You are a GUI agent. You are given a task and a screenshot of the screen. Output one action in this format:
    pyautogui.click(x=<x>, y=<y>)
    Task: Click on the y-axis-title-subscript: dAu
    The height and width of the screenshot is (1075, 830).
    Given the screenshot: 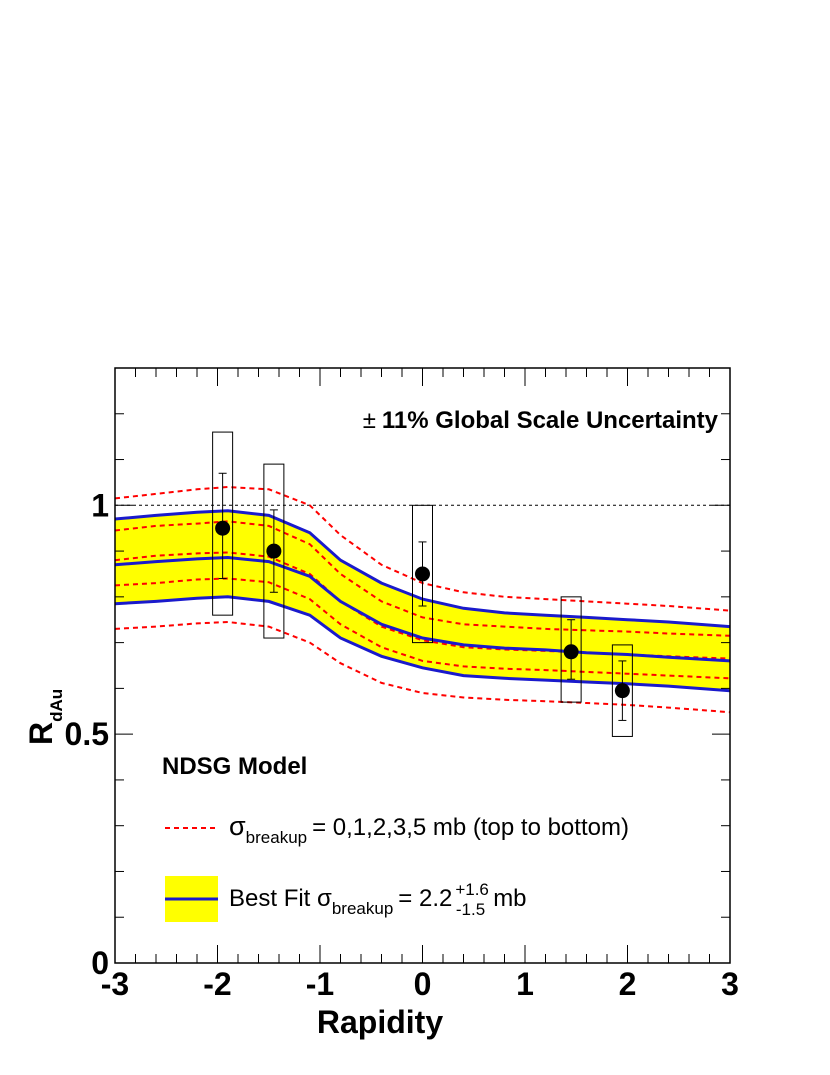 What is the action you would take?
    pyautogui.click(x=56, y=705)
    